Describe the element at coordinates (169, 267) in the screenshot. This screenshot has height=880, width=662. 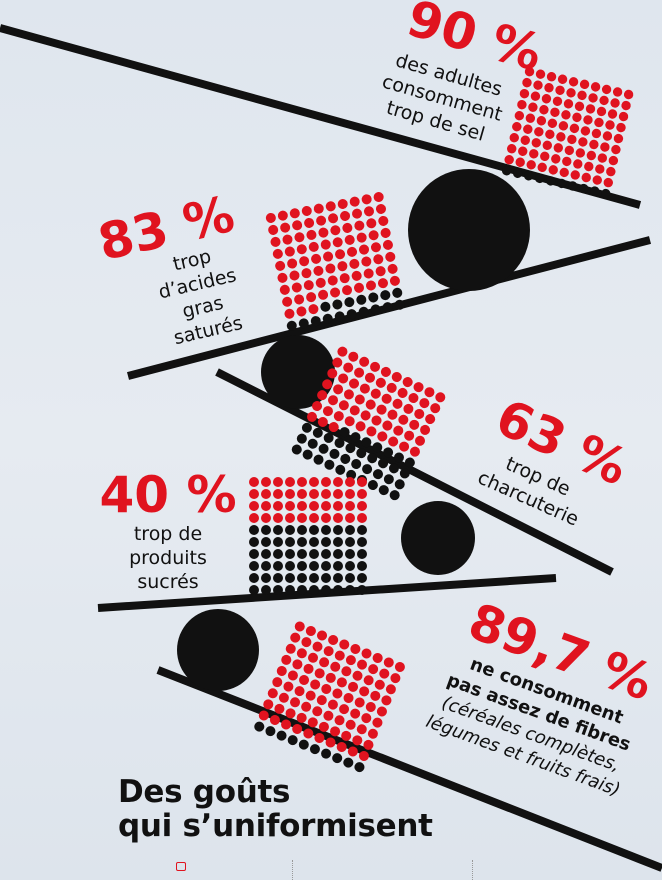
I see `stat-2: 83 % trop d’acides gras saturés` at that location.